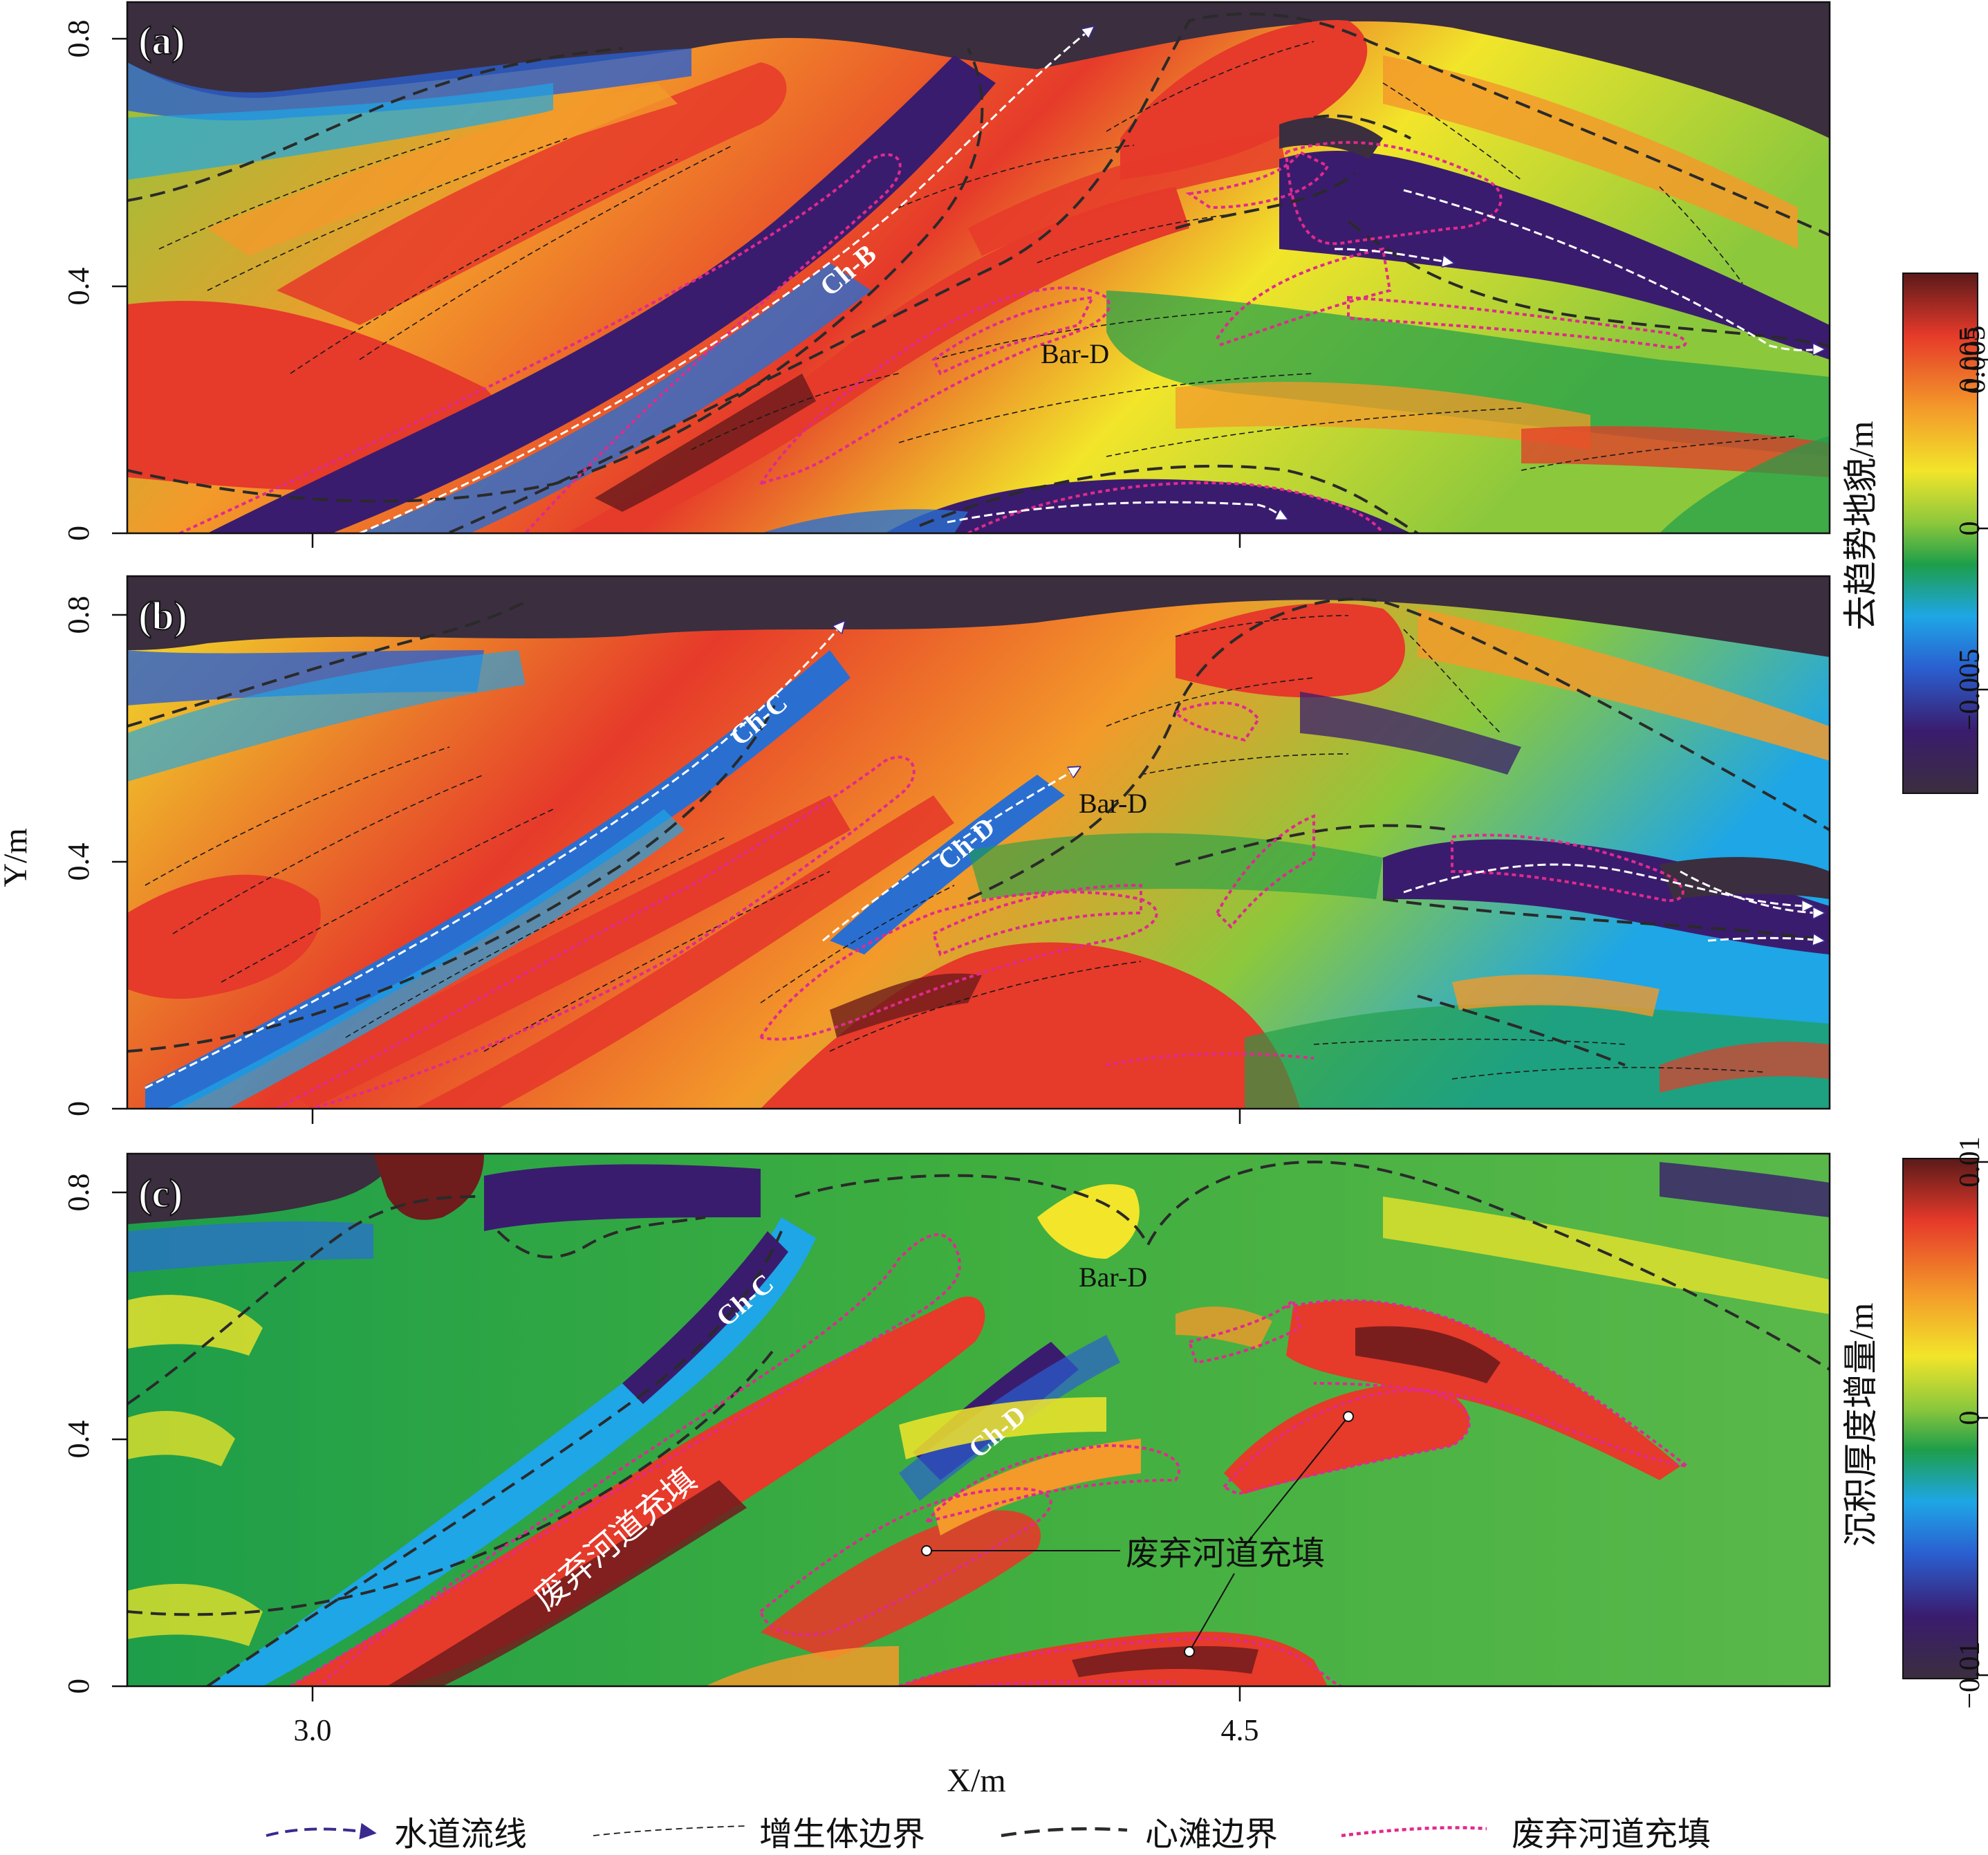  What do you see at coordinates (1970, 1674) in the screenshot?
I see `colorbar-2-tick-neg001: −0.01` at bounding box center [1970, 1674].